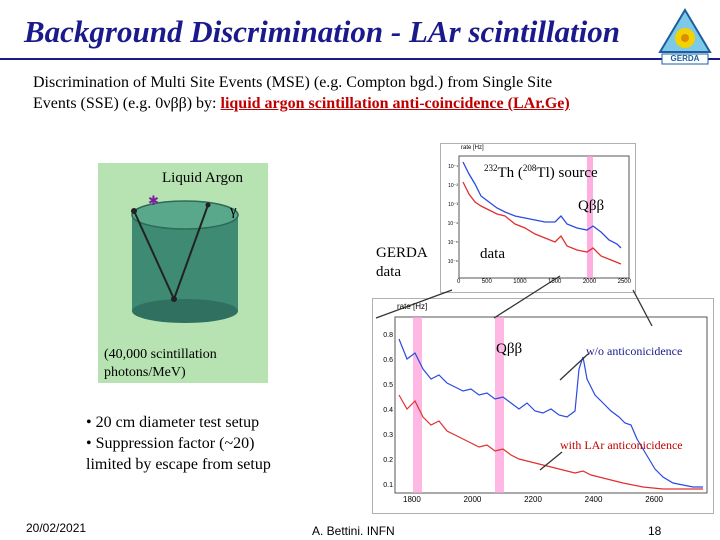  What do you see at coordinates (233, 211) in the screenshot?
I see `gamma-label: γ` at bounding box center [233, 211].